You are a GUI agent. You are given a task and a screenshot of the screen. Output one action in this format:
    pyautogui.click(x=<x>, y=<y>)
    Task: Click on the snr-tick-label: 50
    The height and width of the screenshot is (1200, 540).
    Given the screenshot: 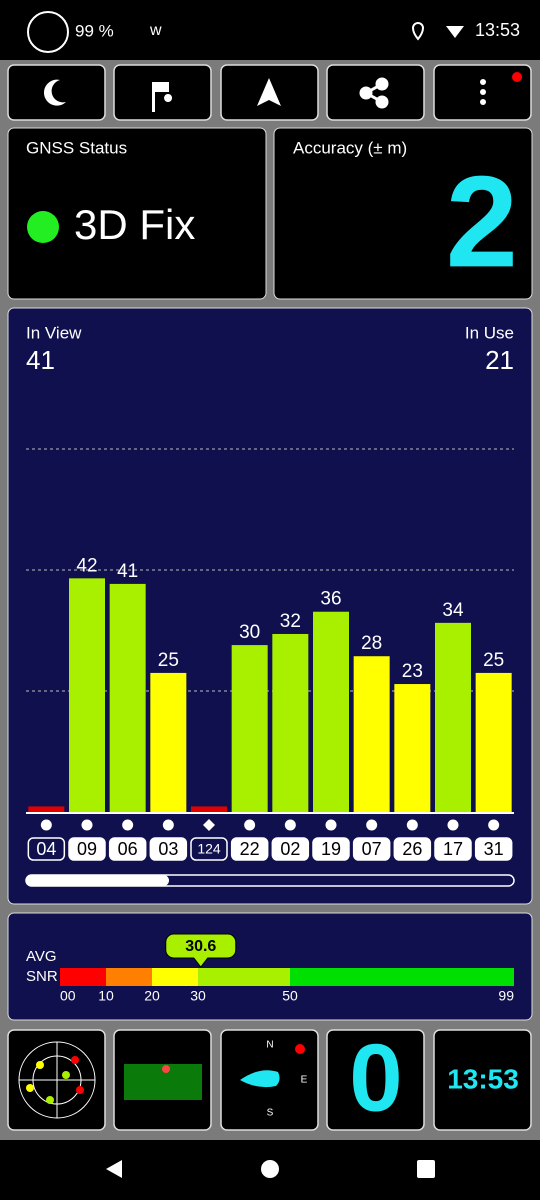 What is the action you would take?
    pyautogui.click(x=290, y=996)
    